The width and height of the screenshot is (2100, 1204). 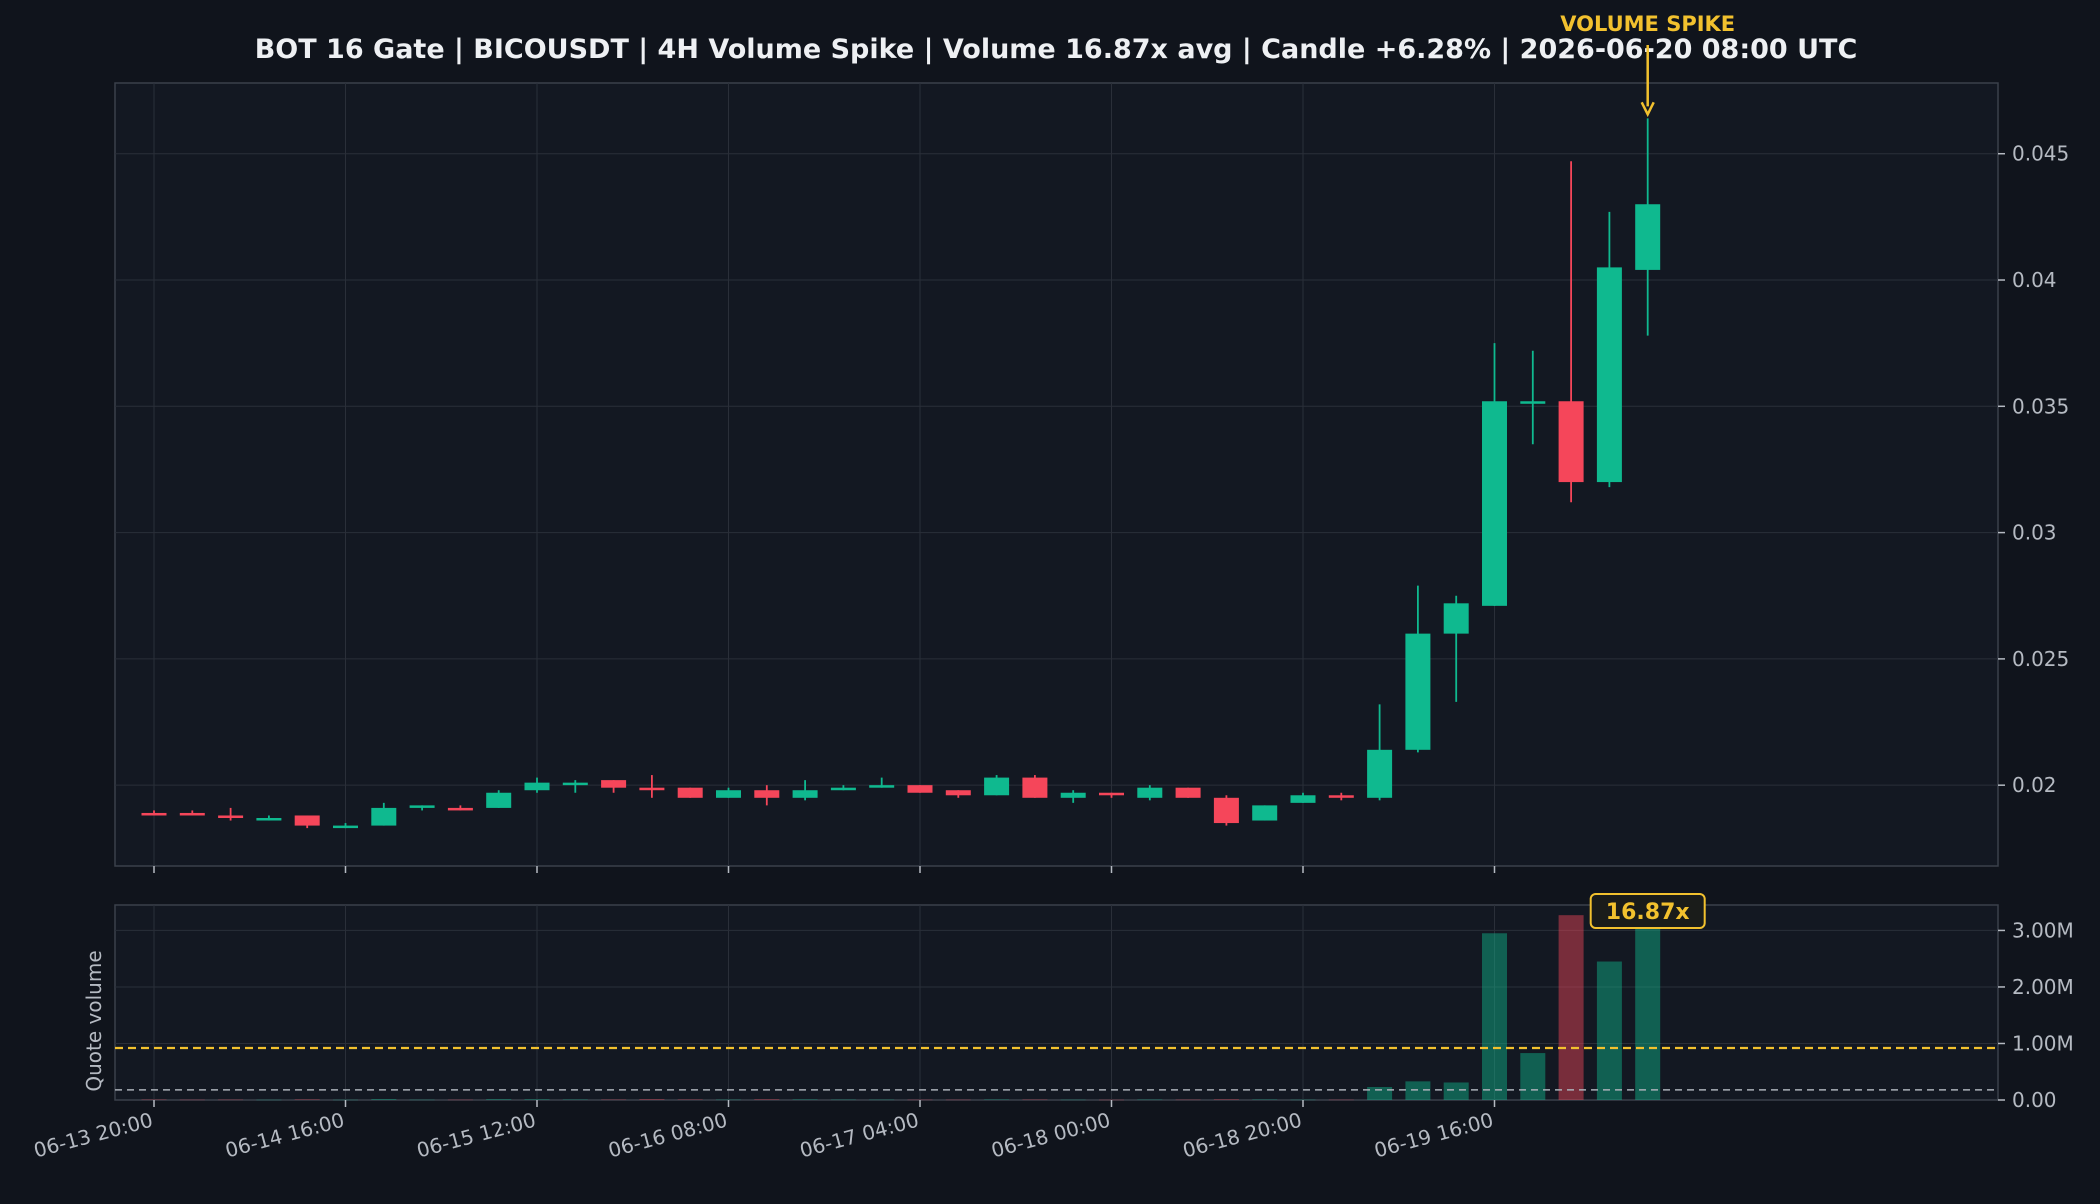 I want to click on volume-panel-frame, so click(x=1056, y=1002).